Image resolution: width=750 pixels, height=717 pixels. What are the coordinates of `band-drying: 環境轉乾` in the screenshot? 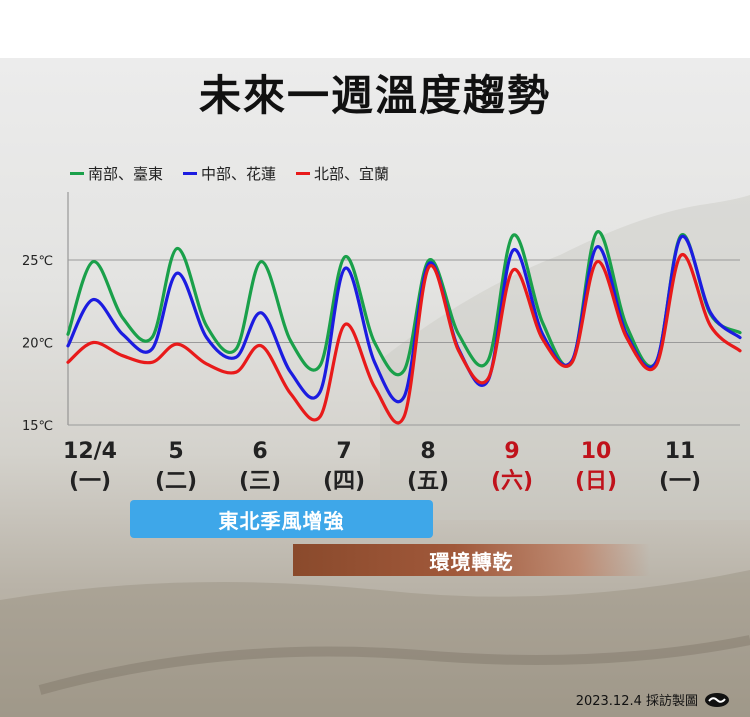 It's located at (471, 560).